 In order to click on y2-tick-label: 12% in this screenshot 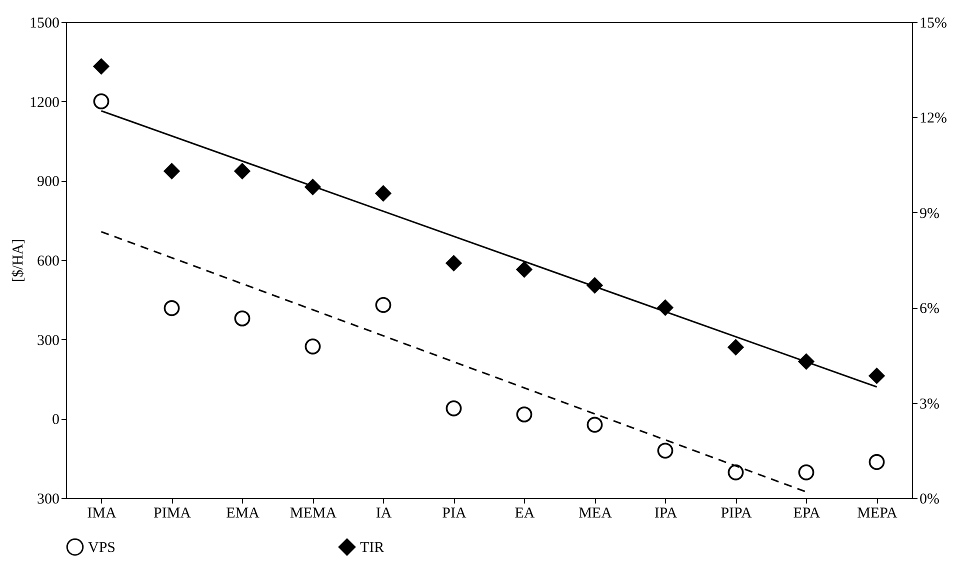, I will do `click(933, 118)`.